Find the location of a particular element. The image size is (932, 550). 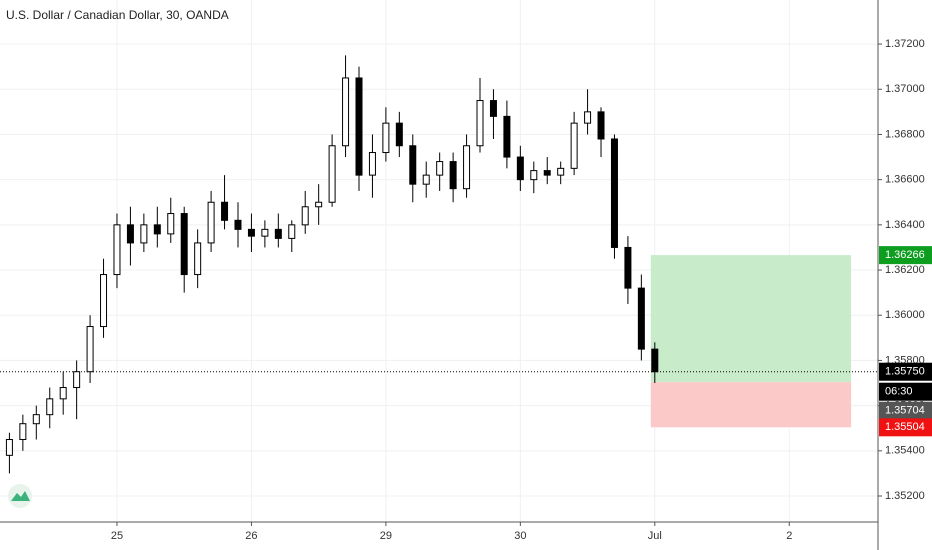

entry-price-label-bg is located at coordinates (905, 410).